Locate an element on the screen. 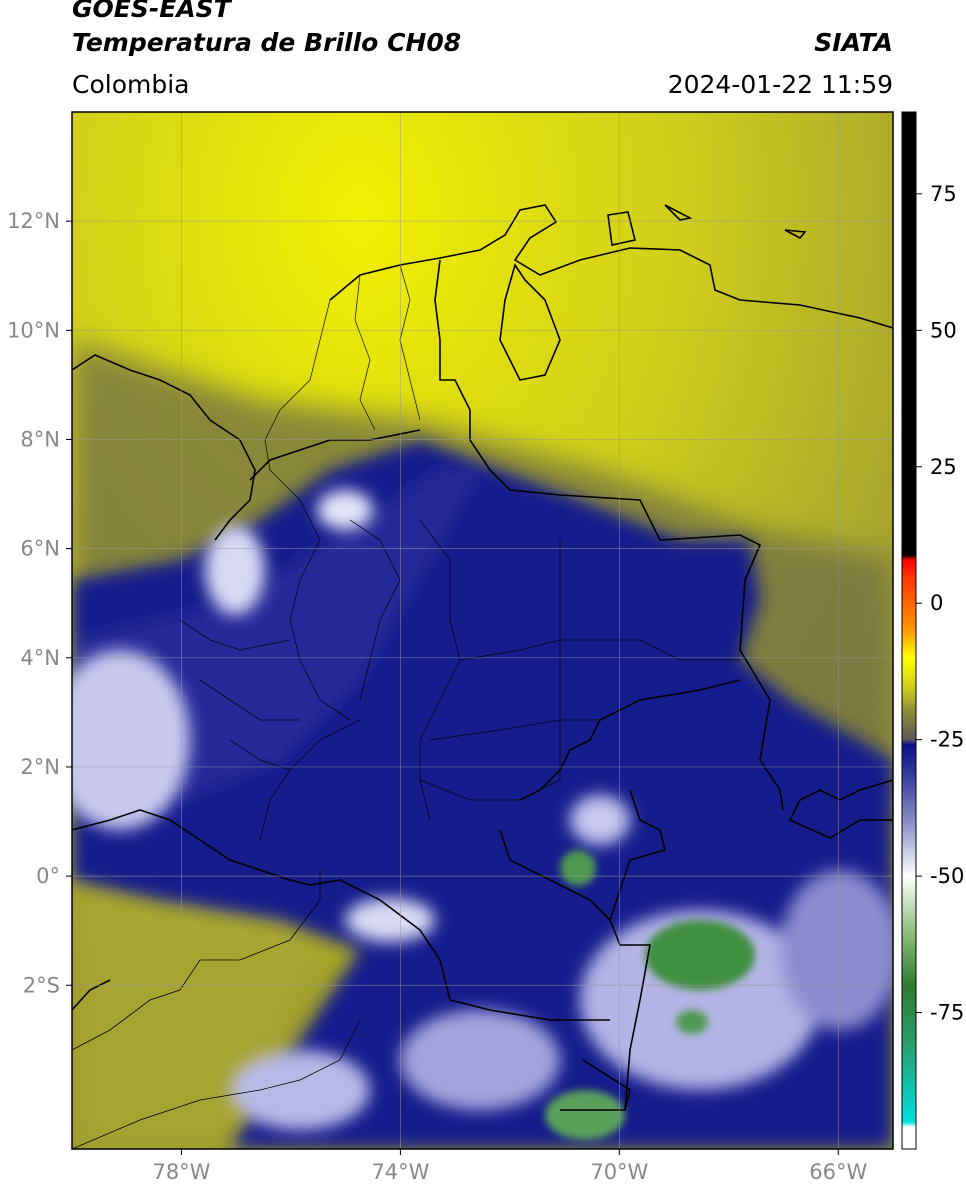  longitude-ticks: 78°W 74°W 70°W 66°W is located at coordinates (509, 1166).